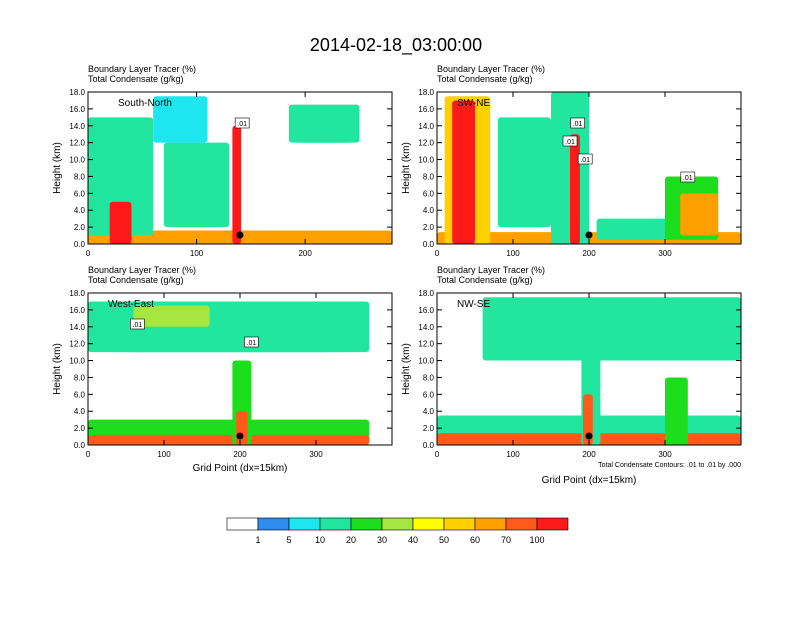  Describe the element at coordinates (413, 540) in the screenshot. I see `colorbar-label: 40` at that location.